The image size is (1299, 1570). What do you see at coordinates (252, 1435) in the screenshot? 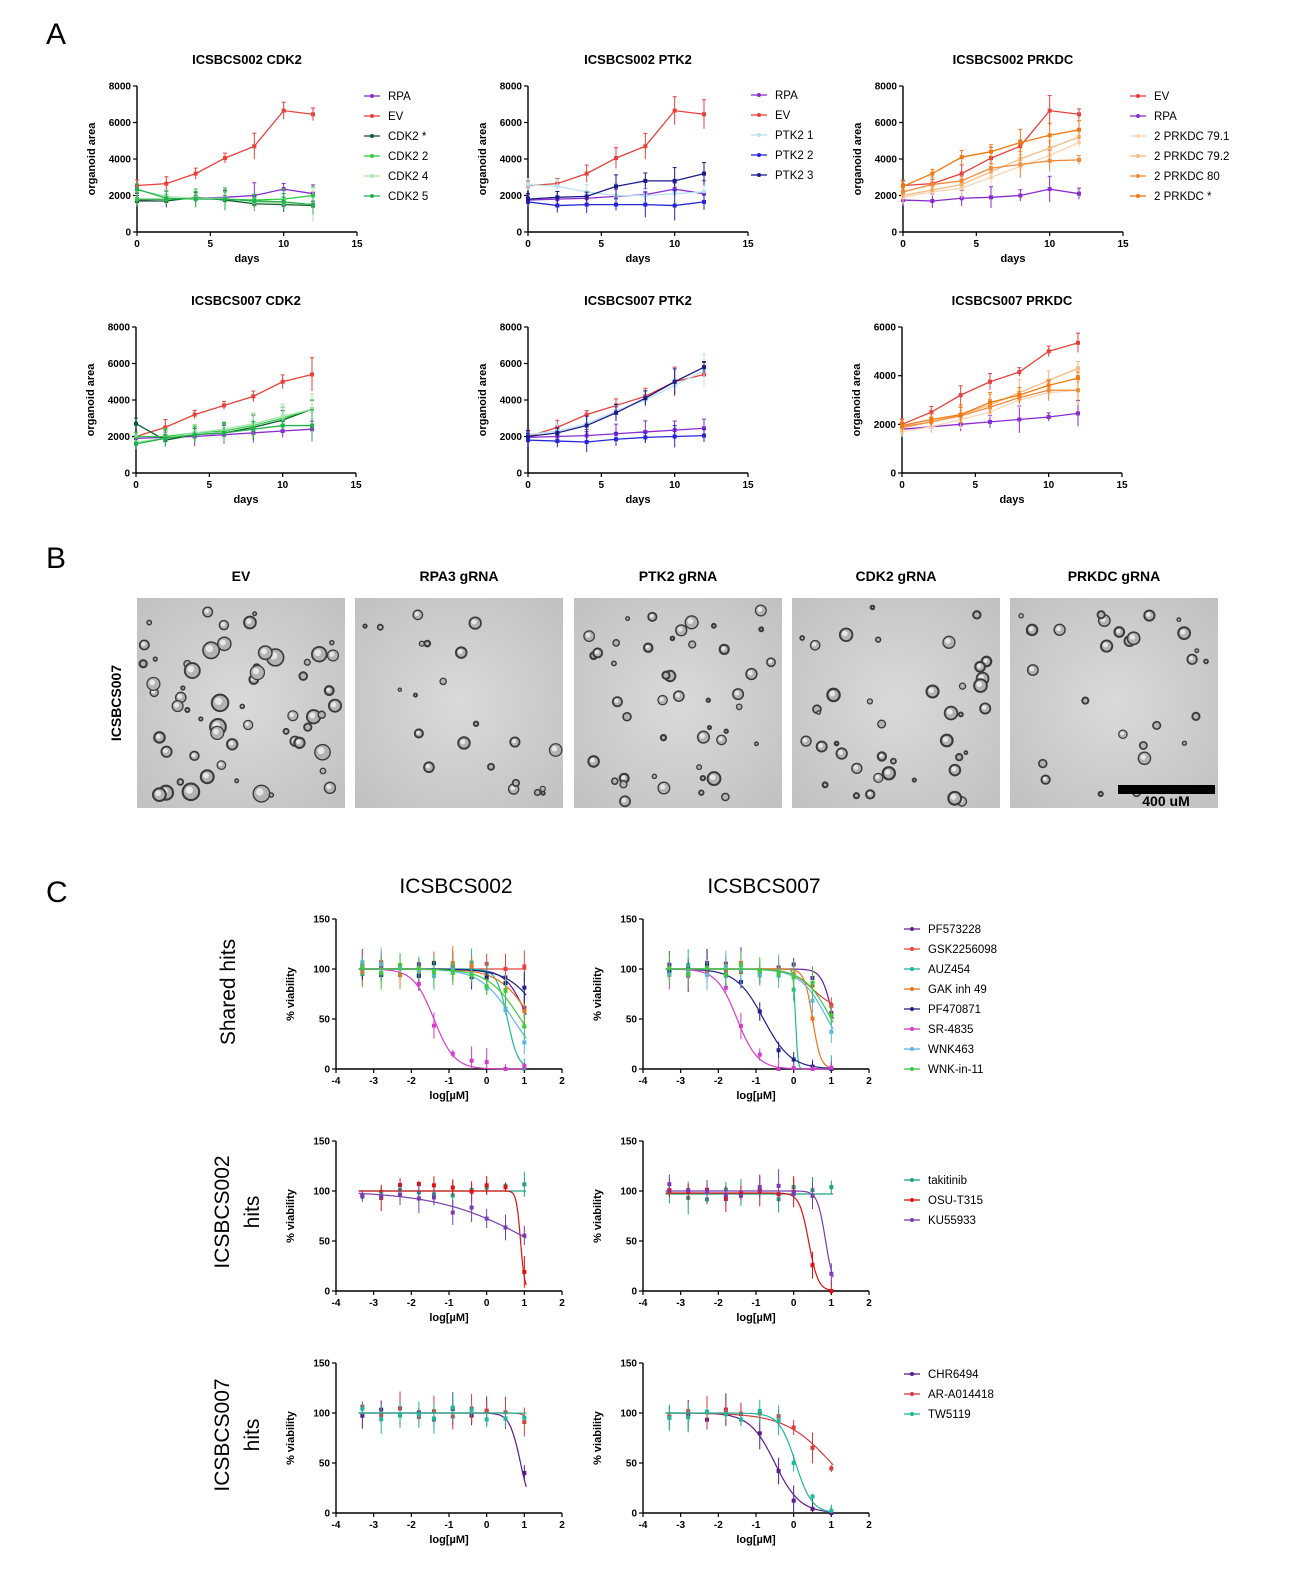
I see `row-title: hits` at bounding box center [252, 1435].